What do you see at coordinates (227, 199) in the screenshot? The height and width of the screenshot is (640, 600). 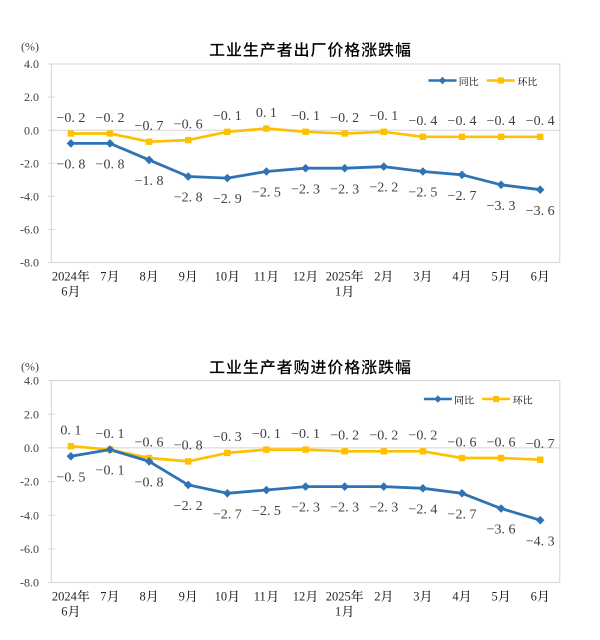 I see `svg-text: −2. 9` at bounding box center [227, 199].